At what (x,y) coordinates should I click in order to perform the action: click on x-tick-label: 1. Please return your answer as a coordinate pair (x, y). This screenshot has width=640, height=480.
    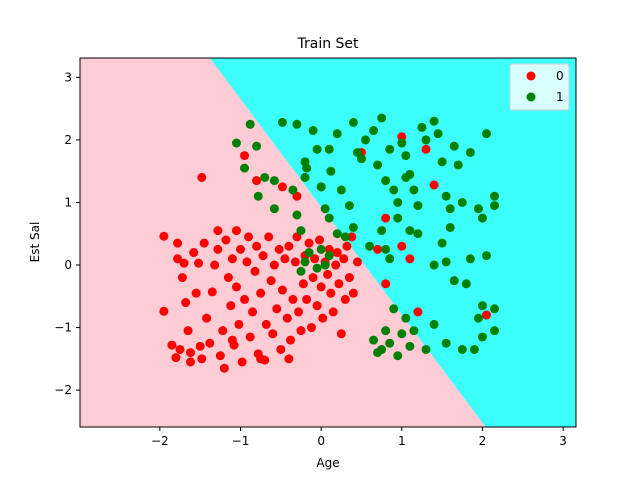
    Looking at the image, I should click on (402, 441).